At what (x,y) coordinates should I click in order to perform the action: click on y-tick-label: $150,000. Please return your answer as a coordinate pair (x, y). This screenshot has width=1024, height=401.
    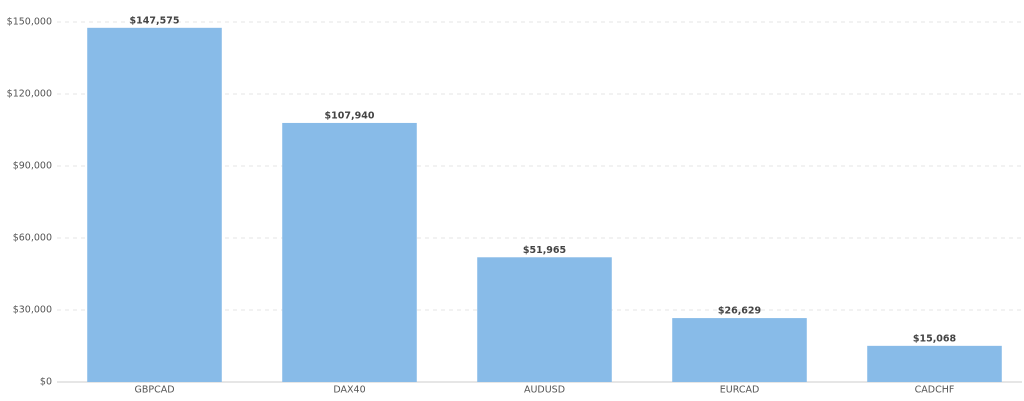
    Looking at the image, I should click on (29, 22).